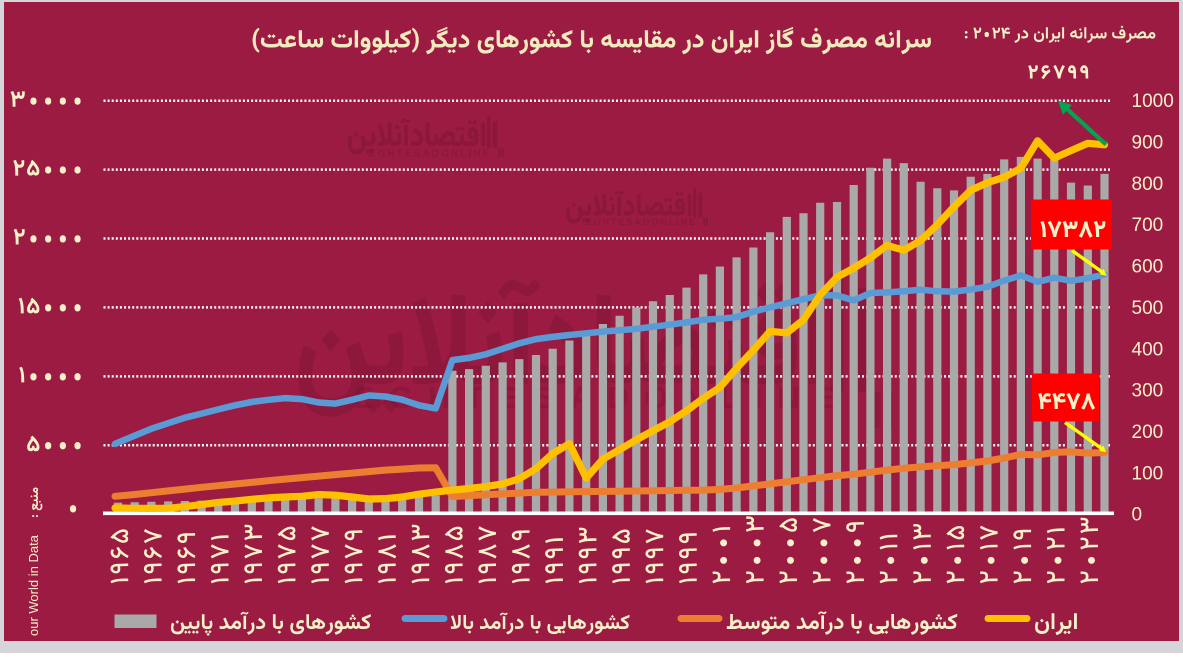 Image resolution: width=1183 pixels, height=658 pixels. Describe the element at coordinates (1148, 473) in the screenshot. I see `svg-text: 100` at that location.